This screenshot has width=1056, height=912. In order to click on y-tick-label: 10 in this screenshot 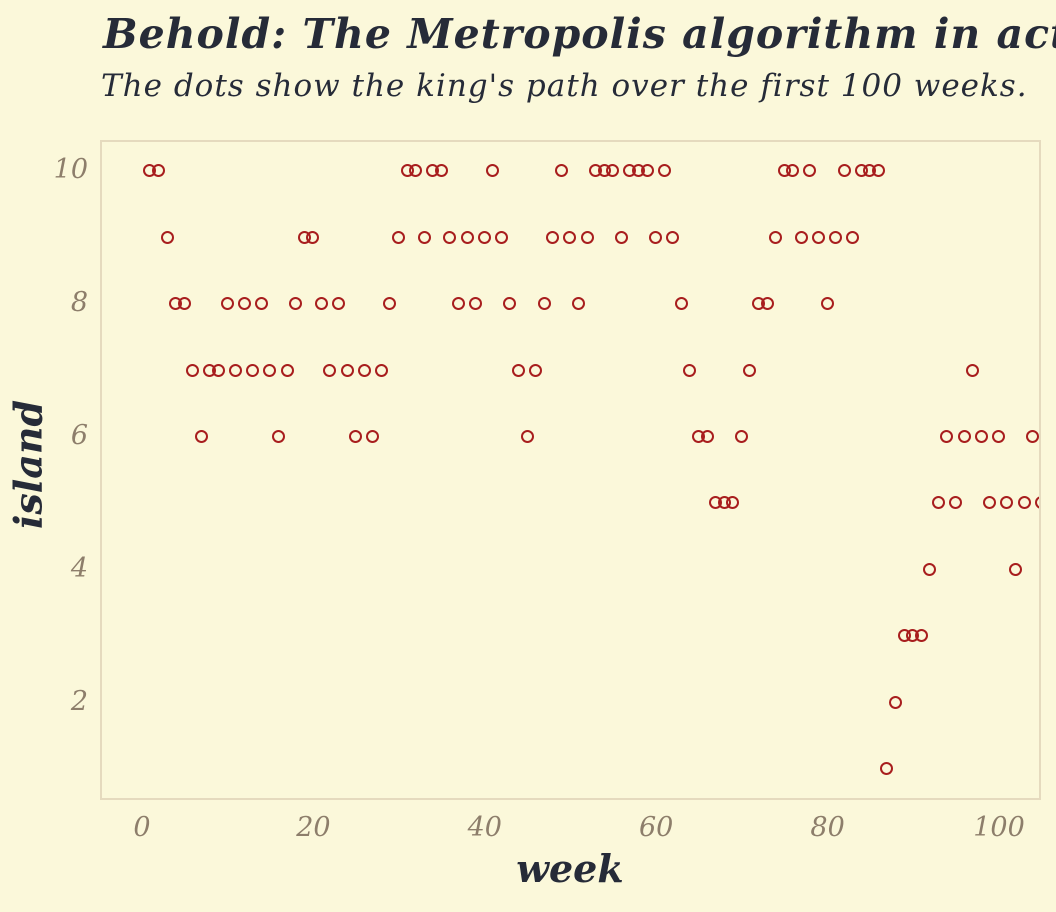, I will do `click(70, 170)`.